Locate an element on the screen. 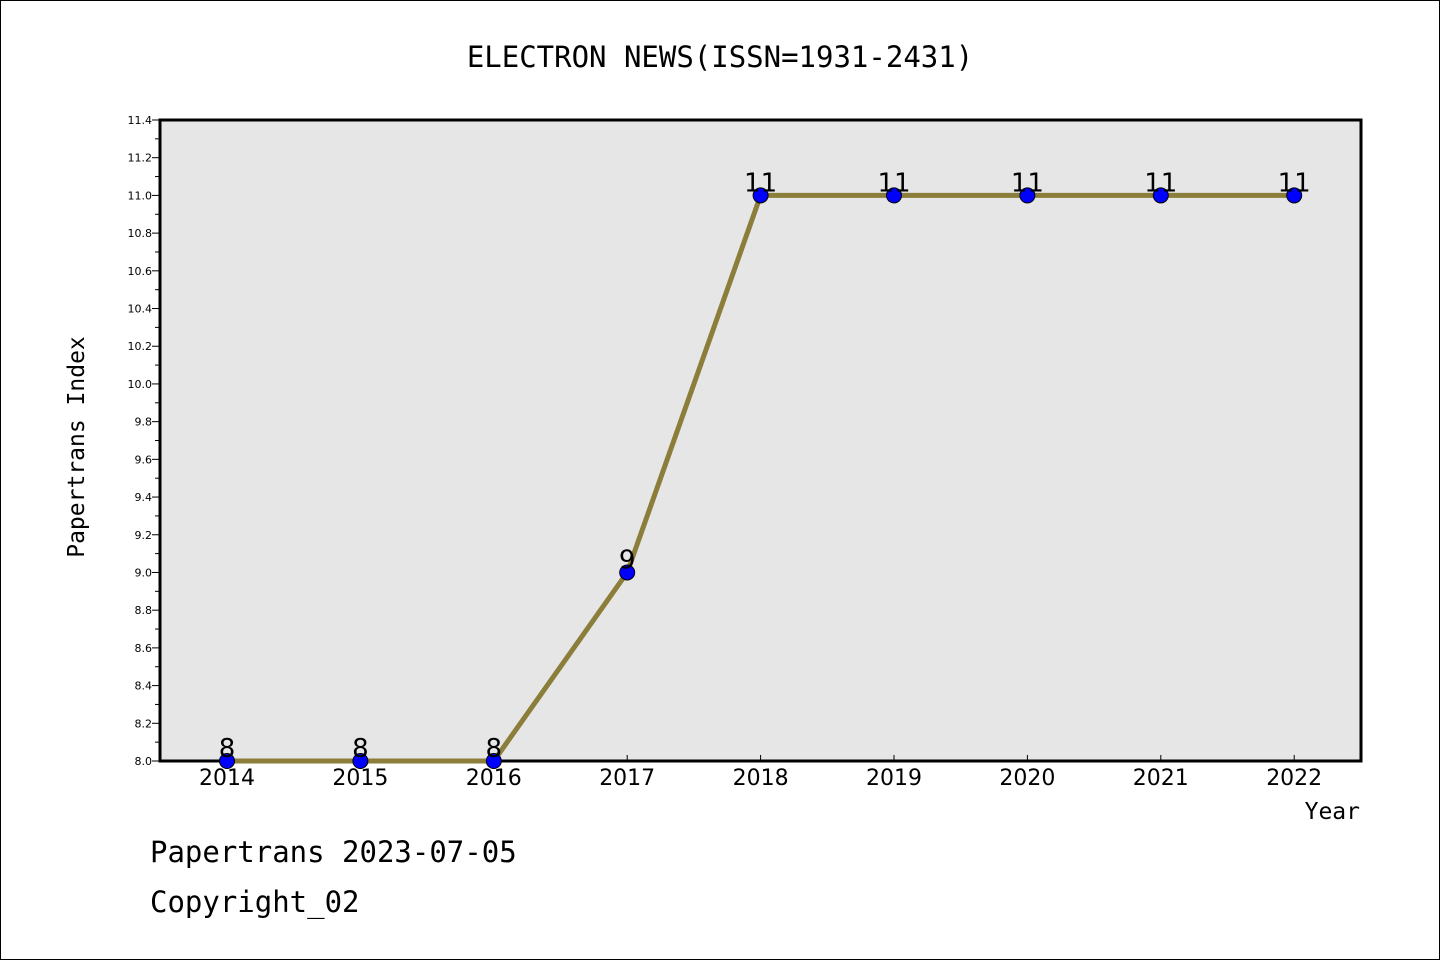  y-tick-label: 10.4 is located at coordinates (140, 309).